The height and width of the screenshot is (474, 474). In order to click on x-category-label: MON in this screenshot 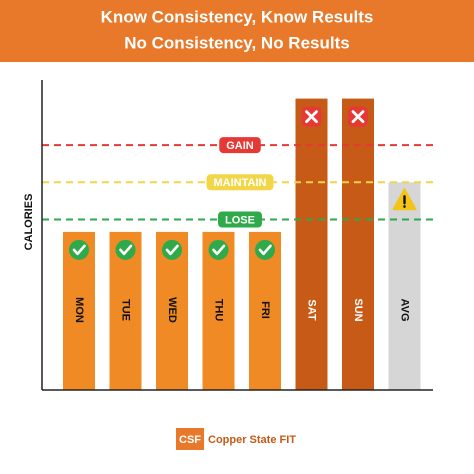, I will do `click(79, 310)`.